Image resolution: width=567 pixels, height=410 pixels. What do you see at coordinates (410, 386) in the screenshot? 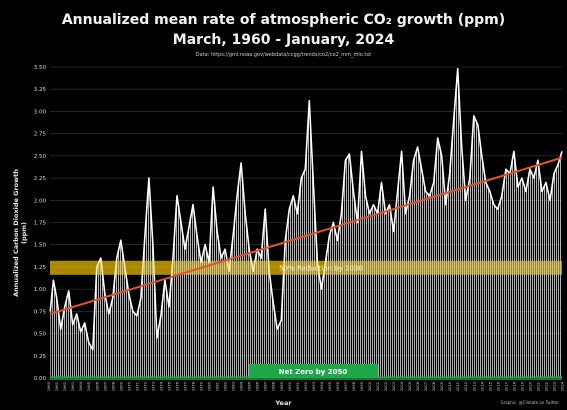
I see `x-tick-label: 2005` at bounding box center [410, 386].